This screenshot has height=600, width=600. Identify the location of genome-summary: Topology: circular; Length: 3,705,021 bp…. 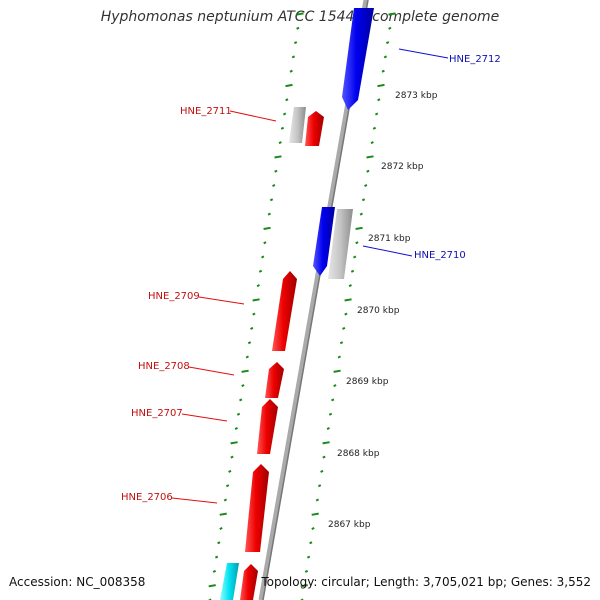
(426, 582).